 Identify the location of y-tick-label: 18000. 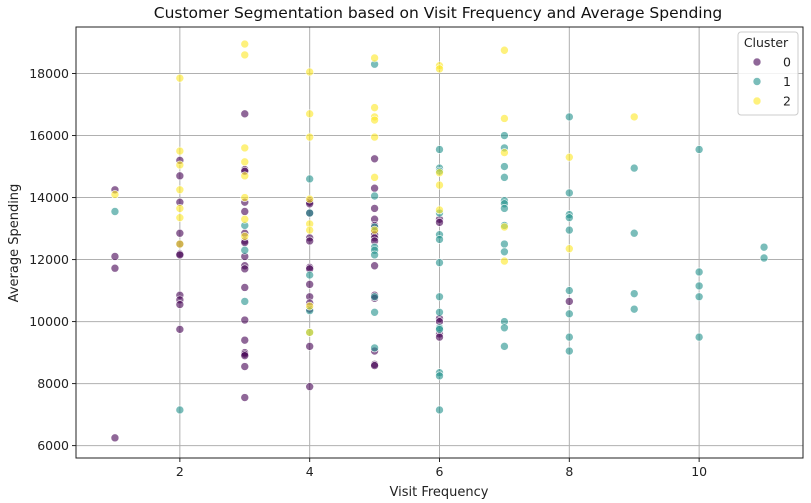
(49, 73).